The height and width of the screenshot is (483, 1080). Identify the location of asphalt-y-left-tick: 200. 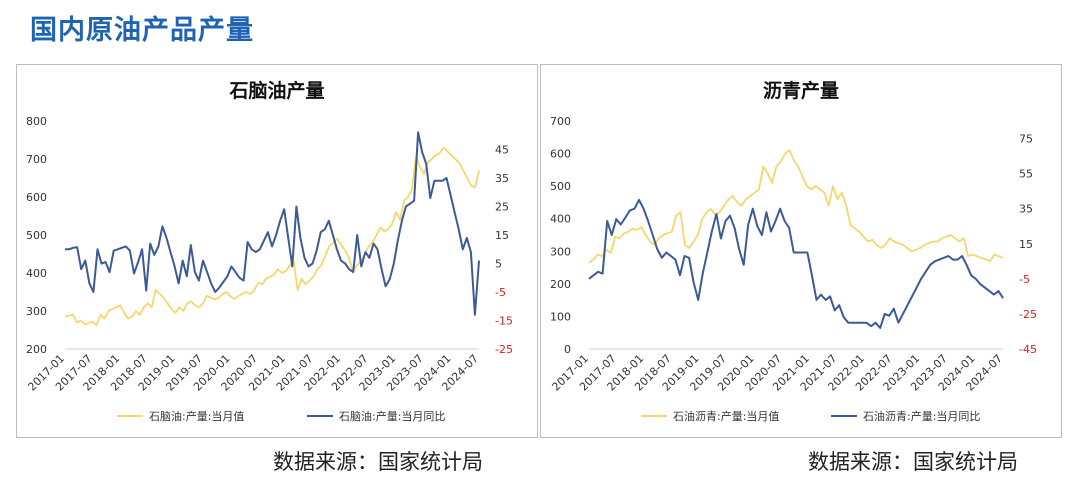
(560, 284).